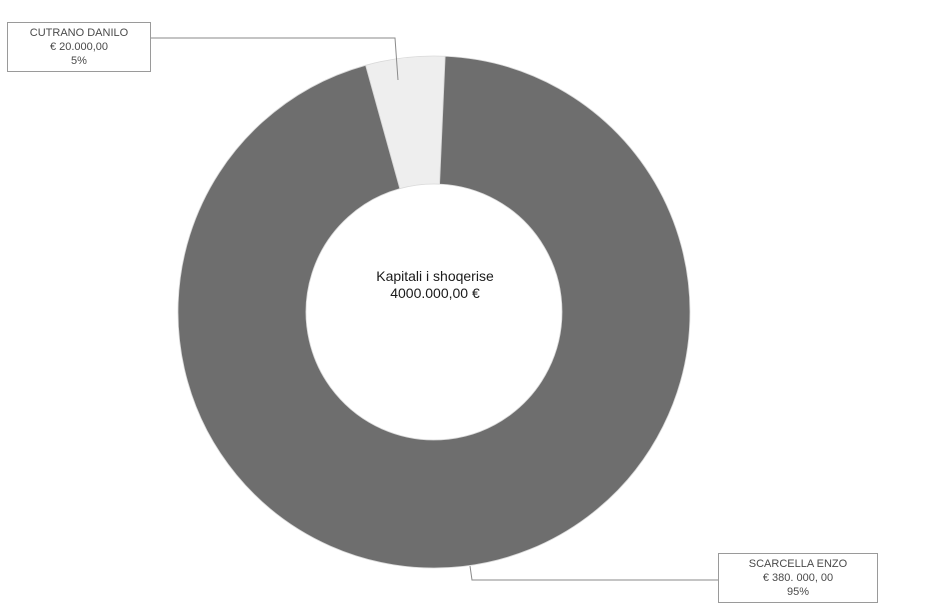  What do you see at coordinates (798, 592) in the screenshot?
I see `data-label-percent: 95%` at bounding box center [798, 592].